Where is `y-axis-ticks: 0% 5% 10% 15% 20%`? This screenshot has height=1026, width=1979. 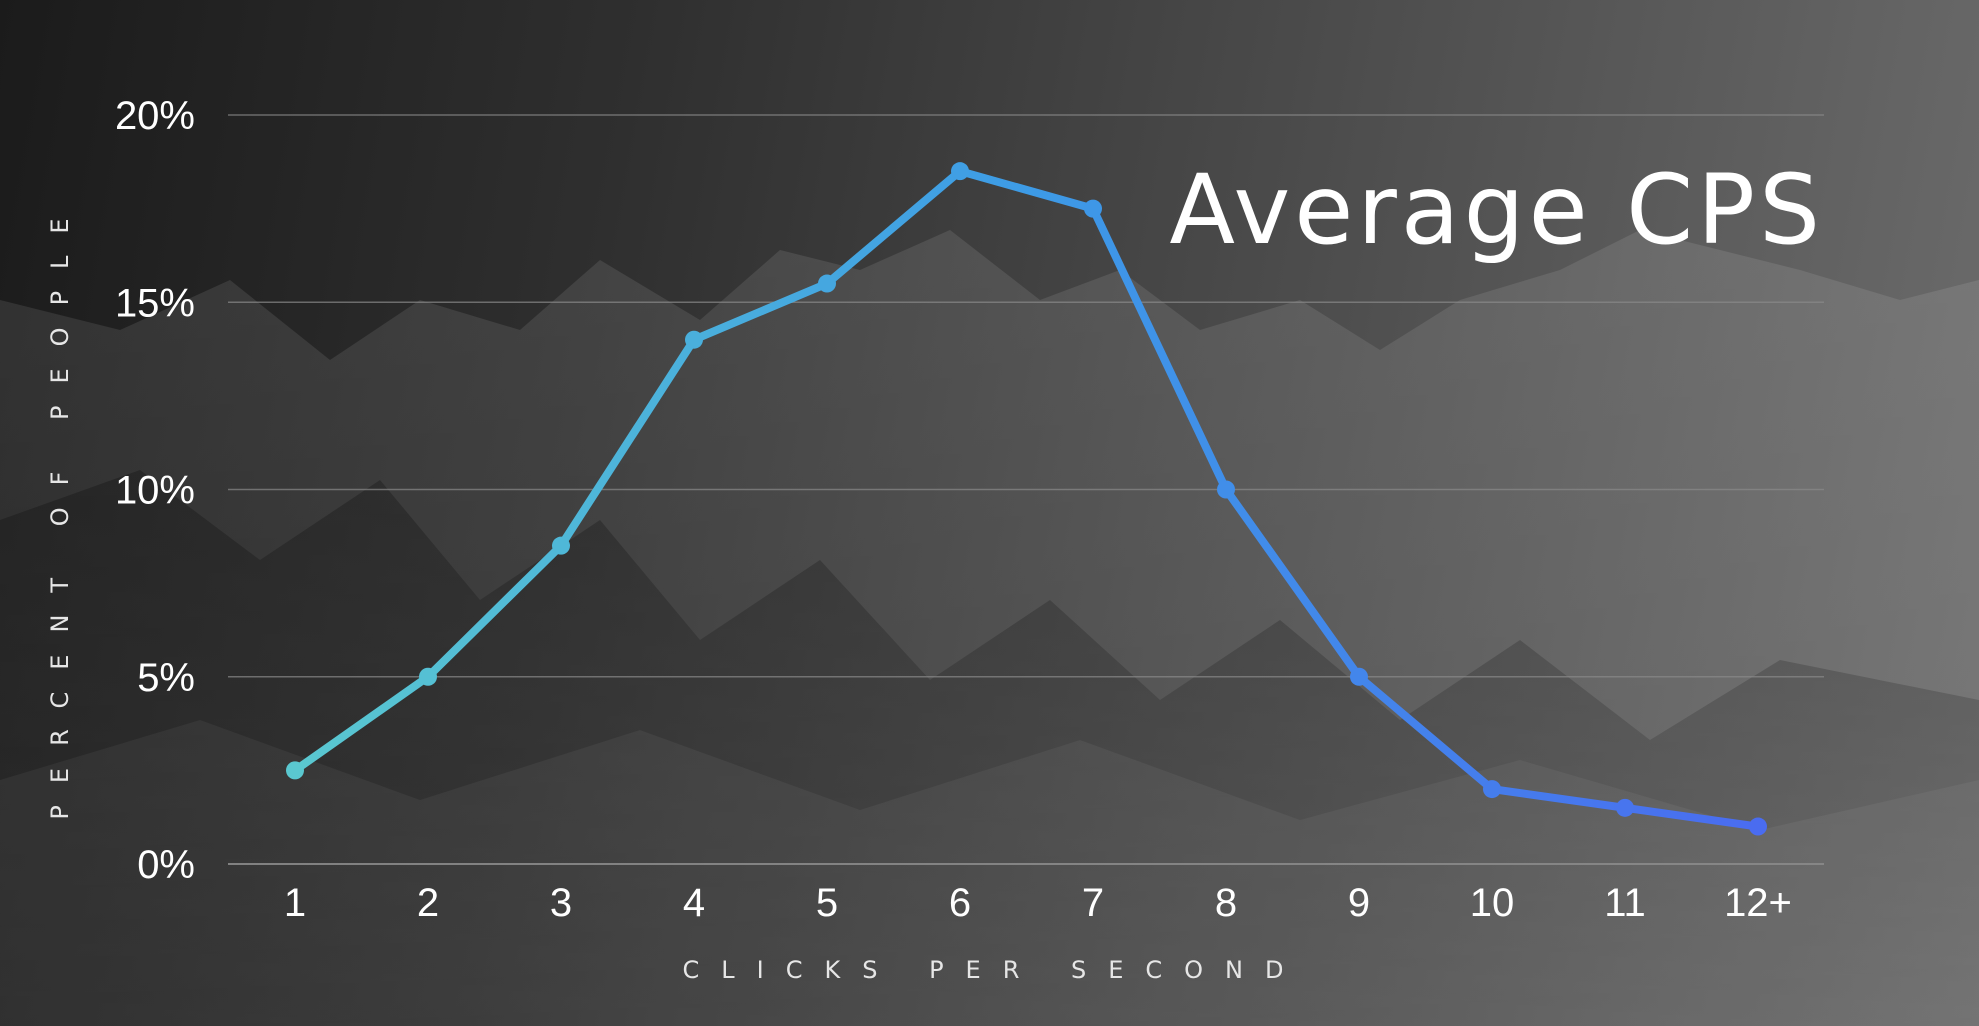
y-axis-ticks: 0% 5% 10% 15% 20% is located at coordinates (155, 490).